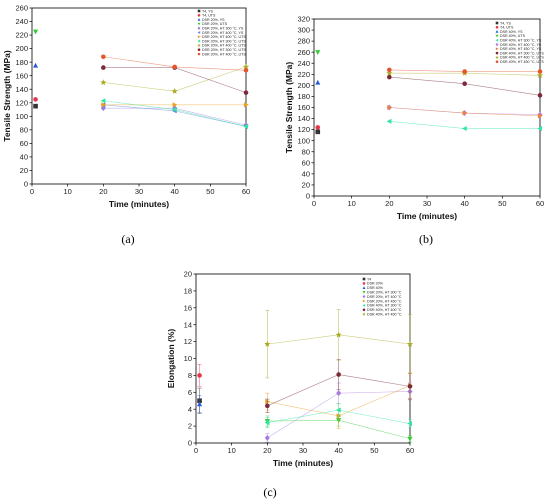 The height and width of the screenshot is (504, 550). What do you see at coordinates (389, 203) in the screenshot?
I see `x-tick-label: 20` at bounding box center [389, 203].